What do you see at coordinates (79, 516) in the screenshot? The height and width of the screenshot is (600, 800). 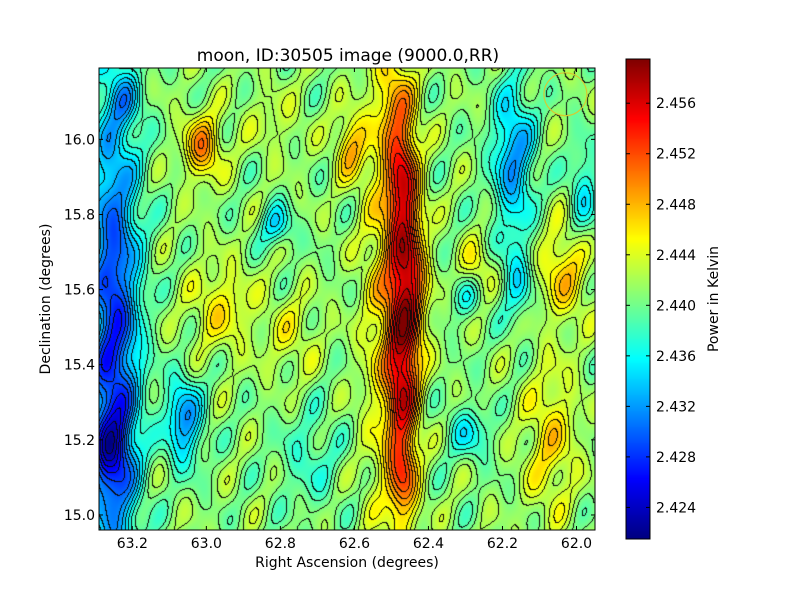 I see `y-tick-label: 15.0` at bounding box center [79, 516].